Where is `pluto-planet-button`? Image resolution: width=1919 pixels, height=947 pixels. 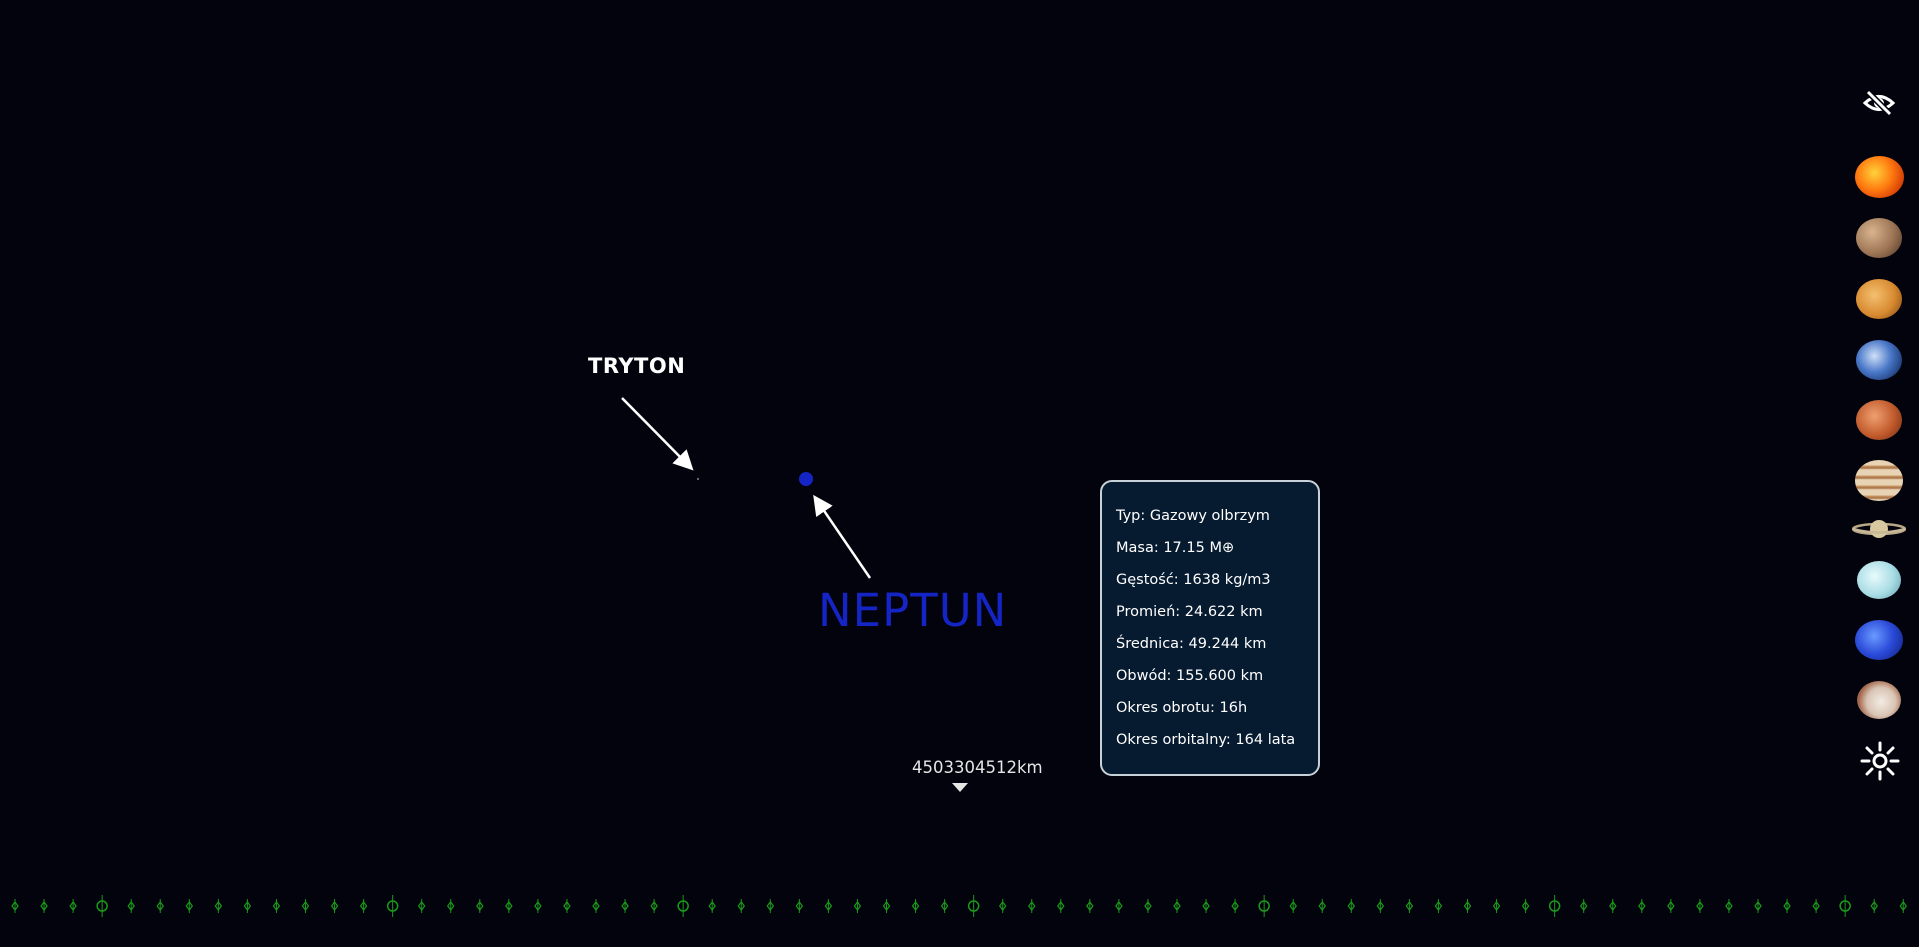 pluto-planet-button is located at coordinates (1879, 700).